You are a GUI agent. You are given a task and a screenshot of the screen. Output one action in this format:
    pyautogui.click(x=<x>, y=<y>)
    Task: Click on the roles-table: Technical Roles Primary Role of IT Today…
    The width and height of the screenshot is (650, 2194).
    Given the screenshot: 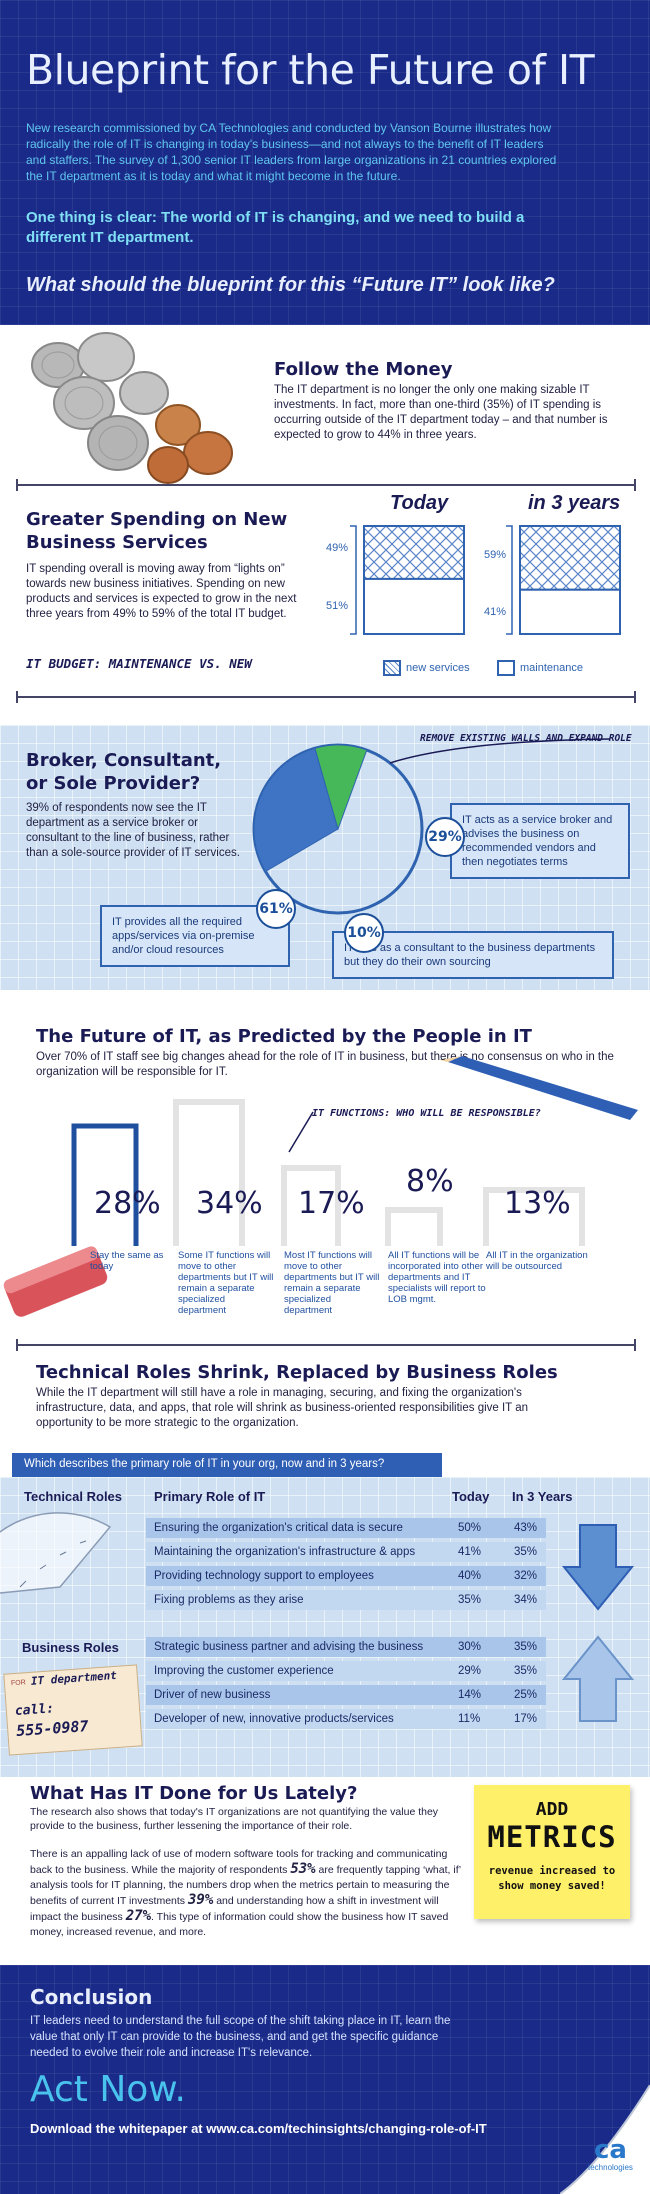 What is the action you would take?
    pyautogui.click(x=325, y=1627)
    